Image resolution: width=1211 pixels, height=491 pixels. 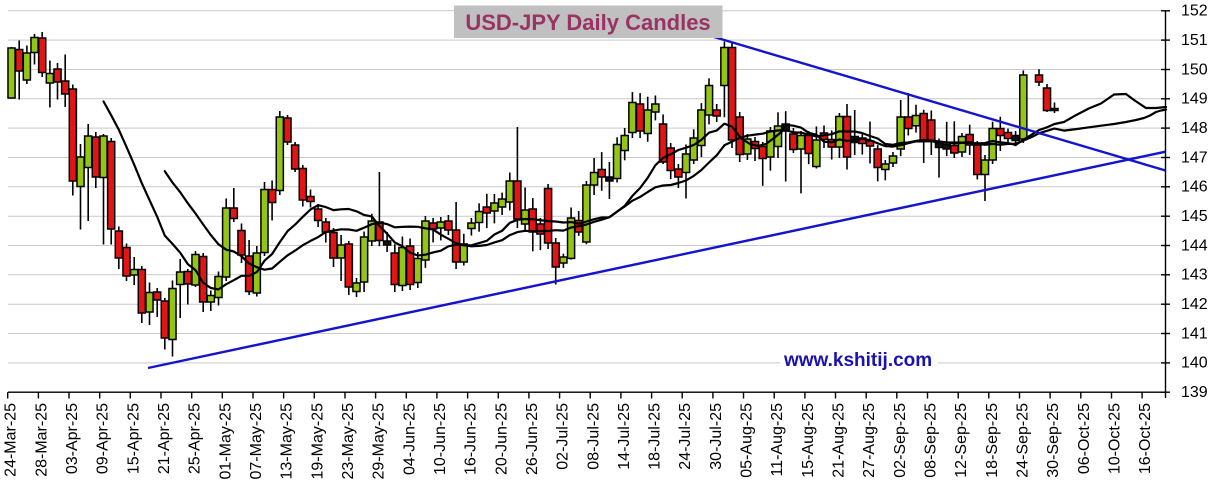 I want to click on svg-text: 11-Aug-25, so click(x=777, y=440).